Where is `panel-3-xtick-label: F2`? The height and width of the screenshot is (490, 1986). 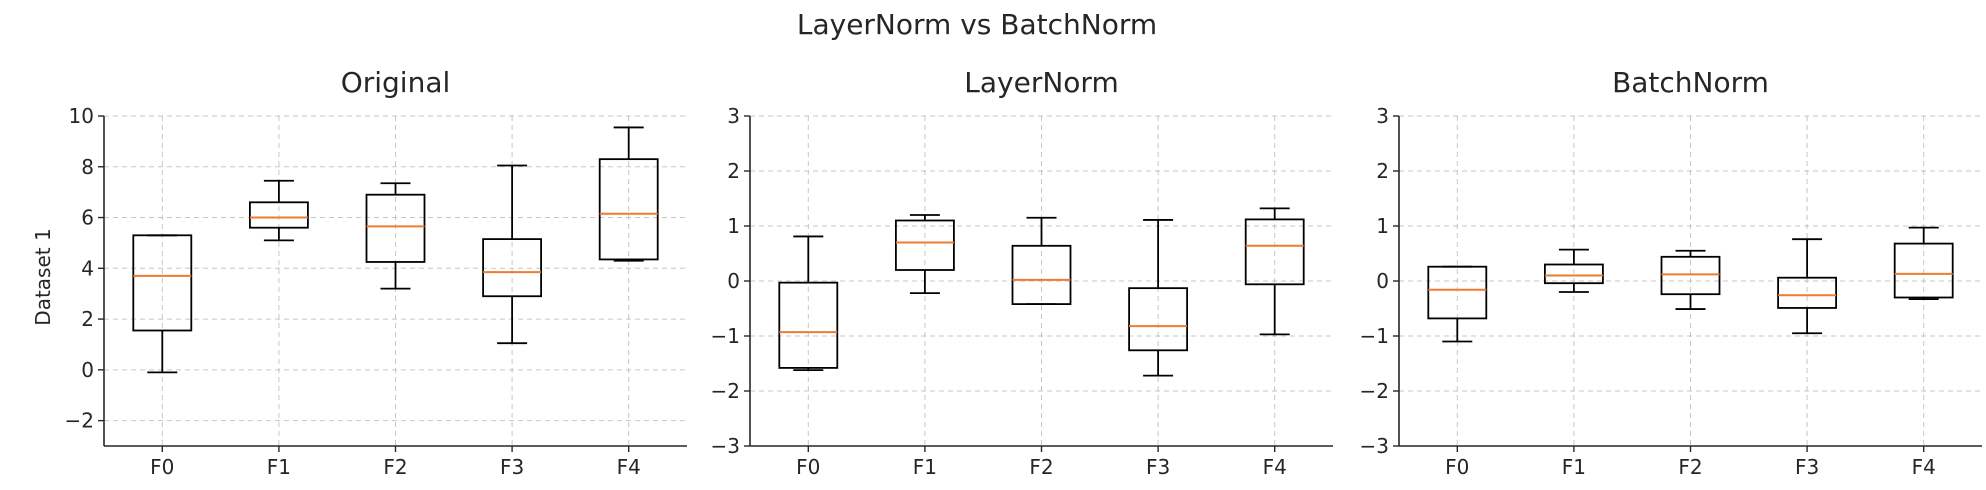
panel-3-xtick-label: F2 is located at coordinates (1690, 467).